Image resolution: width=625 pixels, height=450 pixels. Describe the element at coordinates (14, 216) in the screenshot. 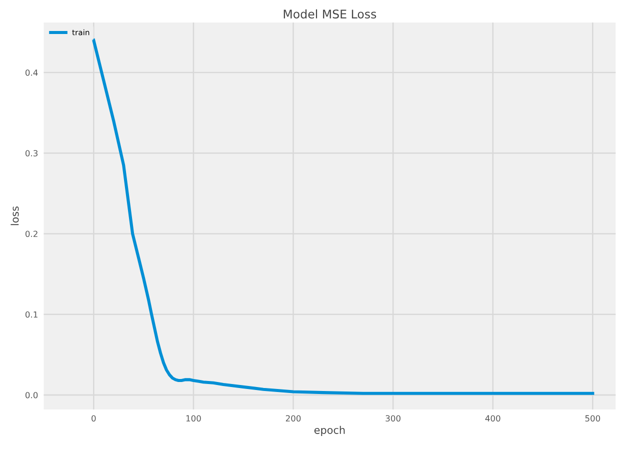

I see `y-axis-title: loss` at that location.